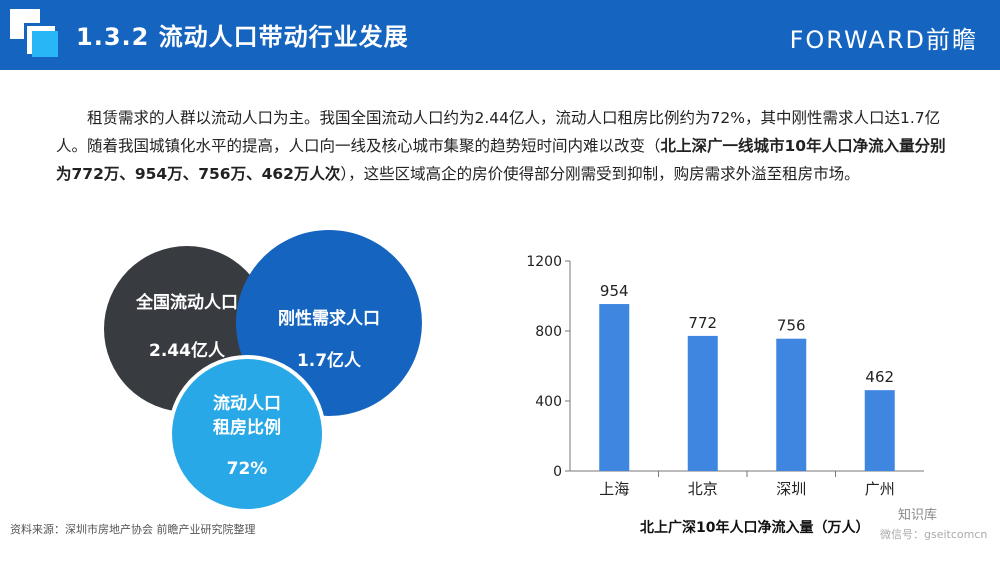 Image resolution: width=1000 pixels, height=562 pixels. What do you see at coordinates (187, 351) in the screenshot?
I see `circle-national-value: 2.44亿人` at bounding box center [187, 351].